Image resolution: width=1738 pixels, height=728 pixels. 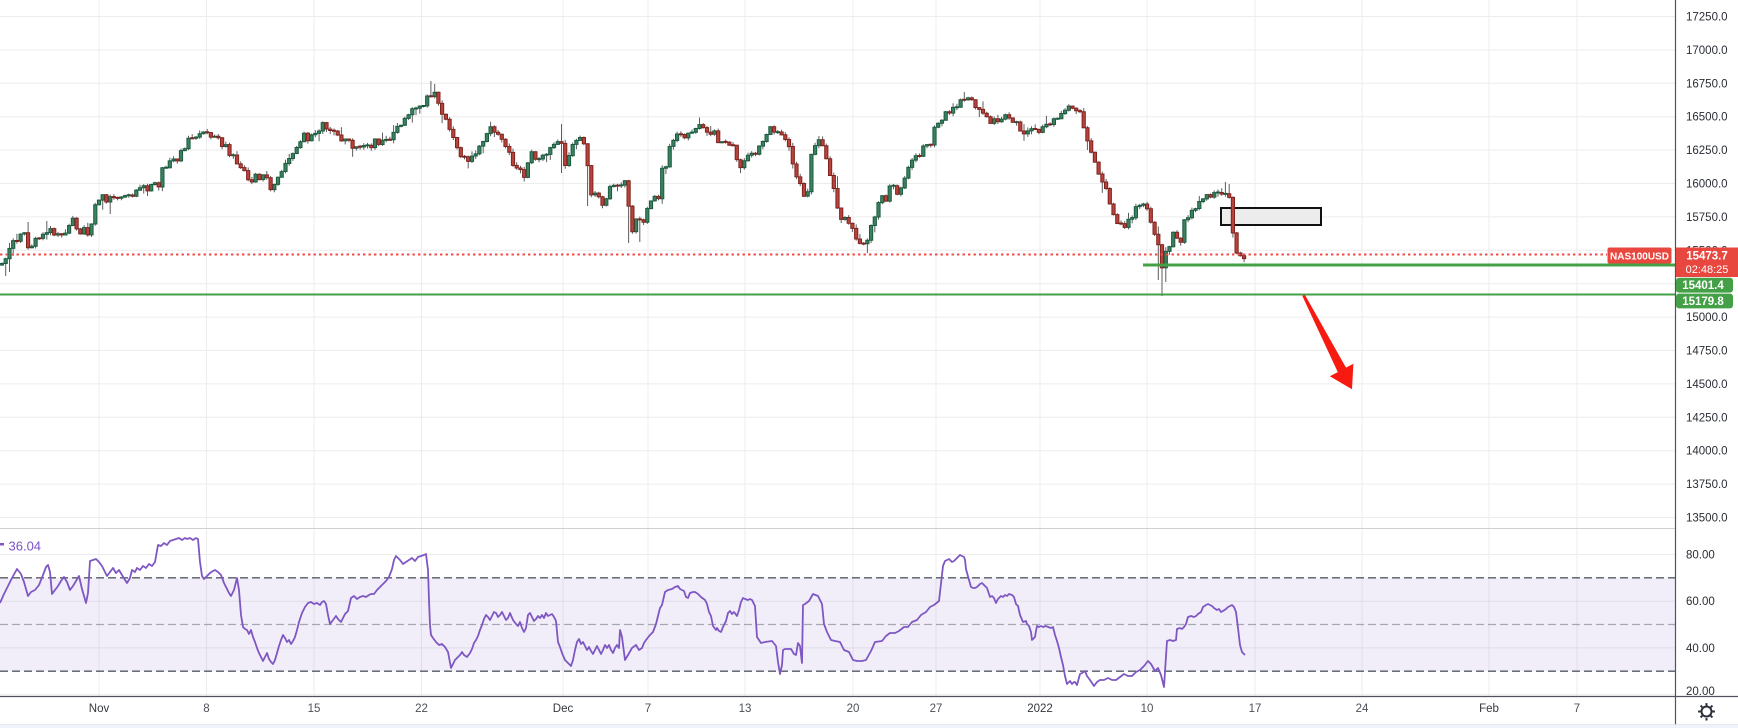 What do you see at coordinates (853, 709) in the screenshot?
I see `svg-text: 20` at bounding box center [853, 709].